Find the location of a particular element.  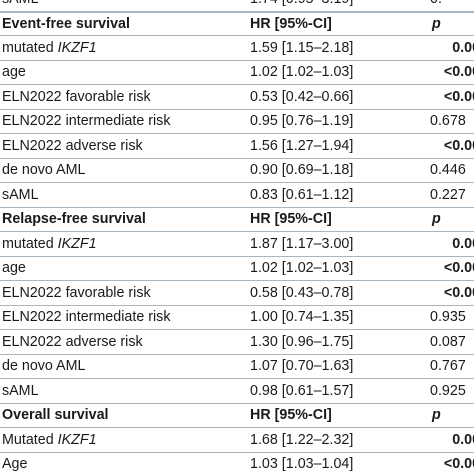

variable-text: Age is located at coordinates (15, 464).